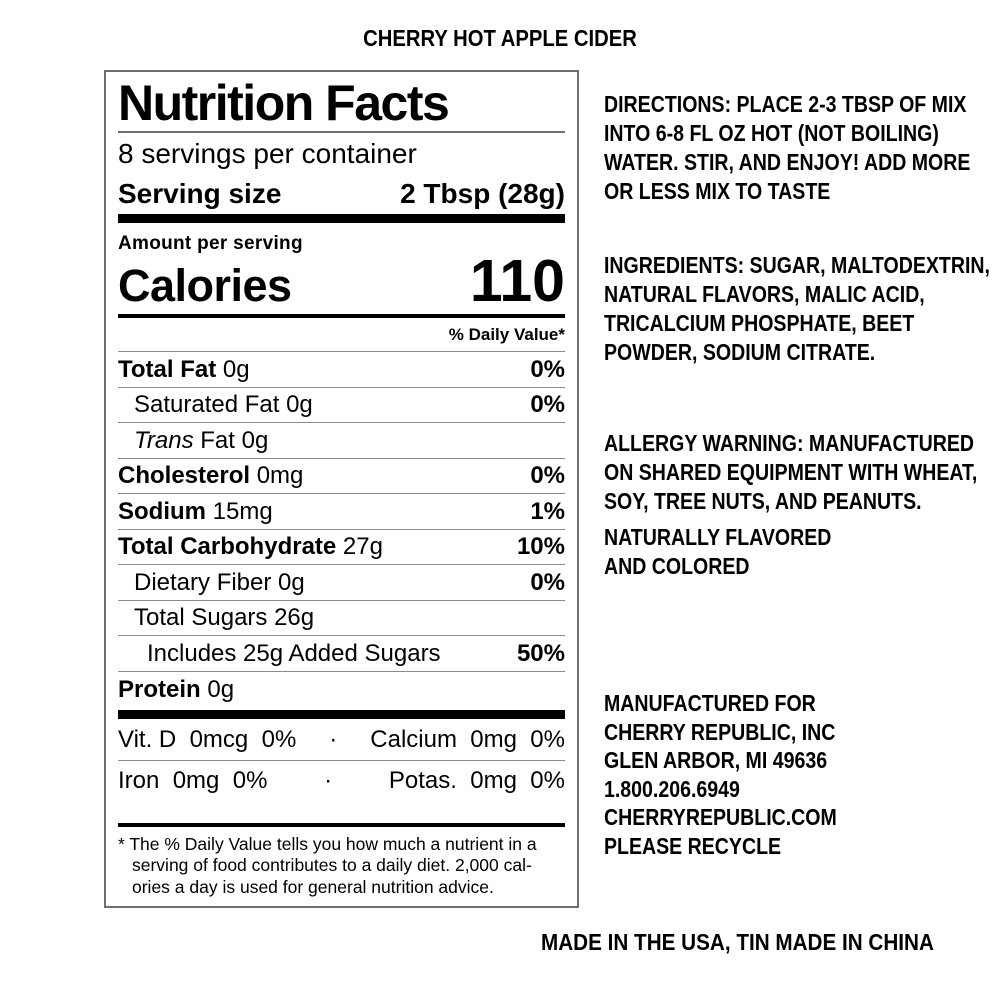 Image resolution: width=1000 pixels, height=1000 pixels. Describe the element at coordinates (184, 369) in the screenshot. I see `nutrient-name: Total Fat 0g` at that location.